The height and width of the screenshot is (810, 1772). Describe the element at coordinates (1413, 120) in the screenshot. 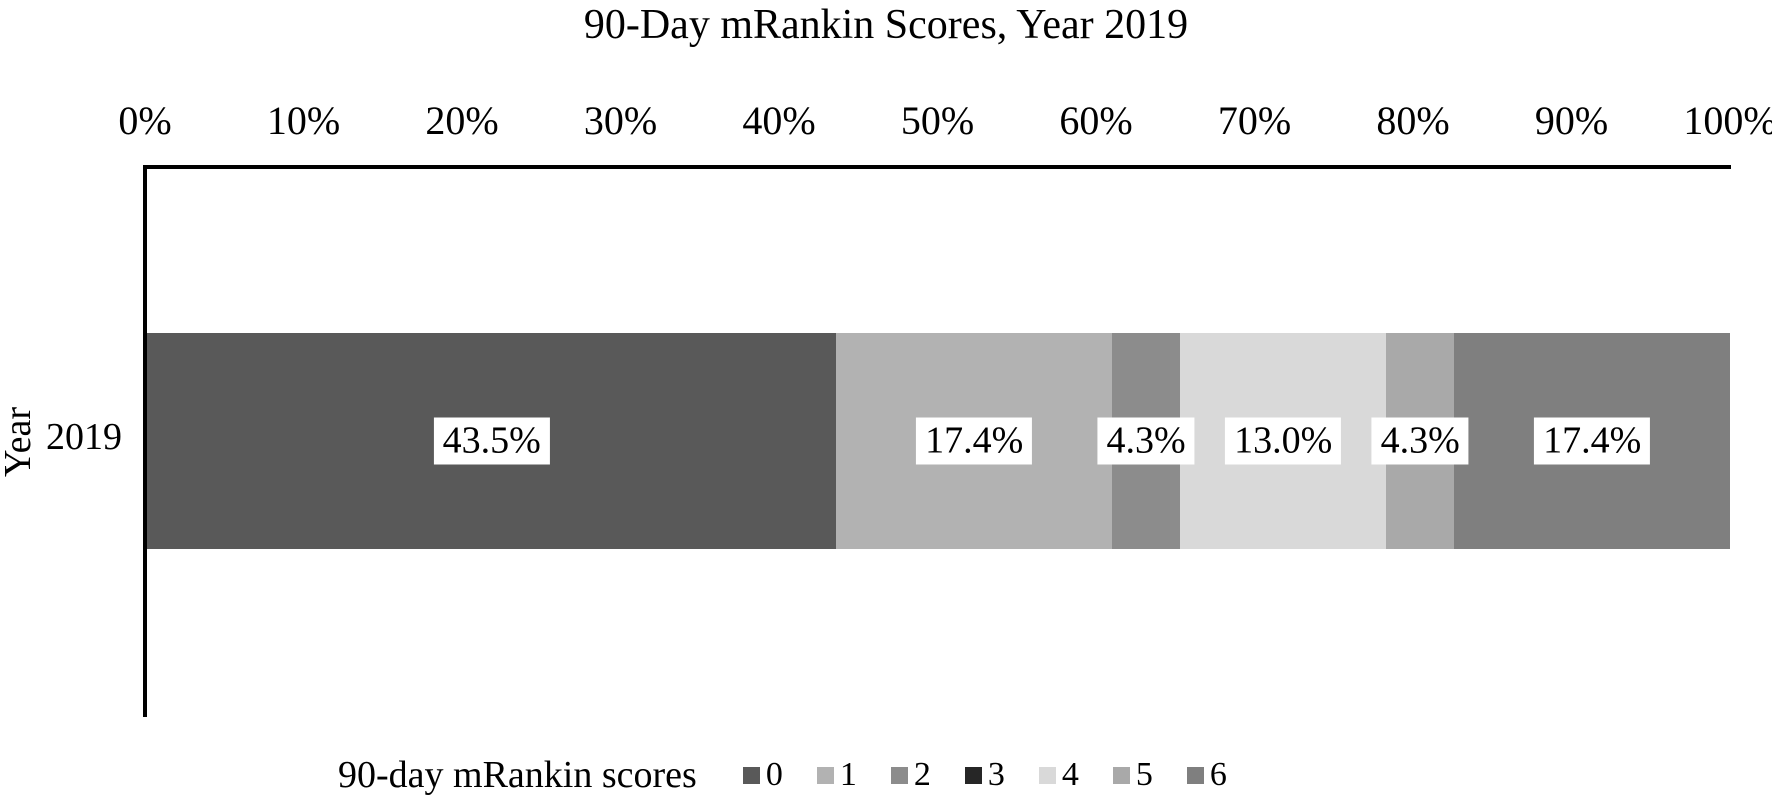

I see `x-tick-label: 80%` at that location.